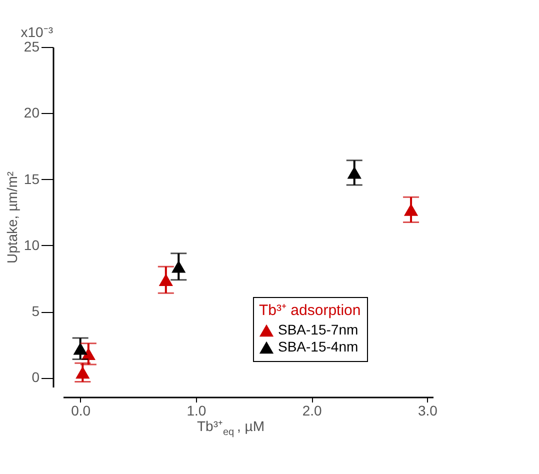 The image size is (539, 474). I want to click on y-tick-label: 0, so click(36, 377).